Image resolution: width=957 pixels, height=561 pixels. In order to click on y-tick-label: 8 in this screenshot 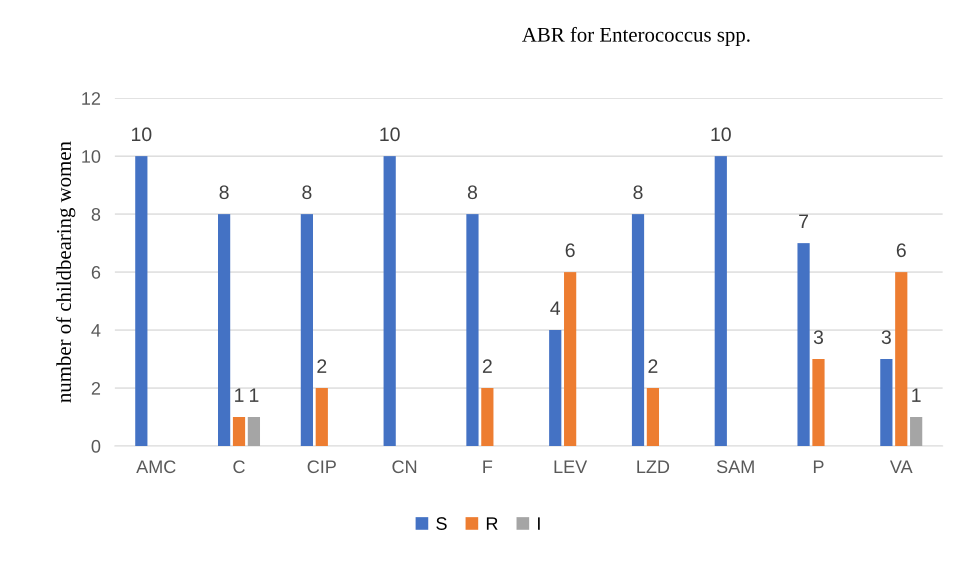, I will do `click(96, 214)`.